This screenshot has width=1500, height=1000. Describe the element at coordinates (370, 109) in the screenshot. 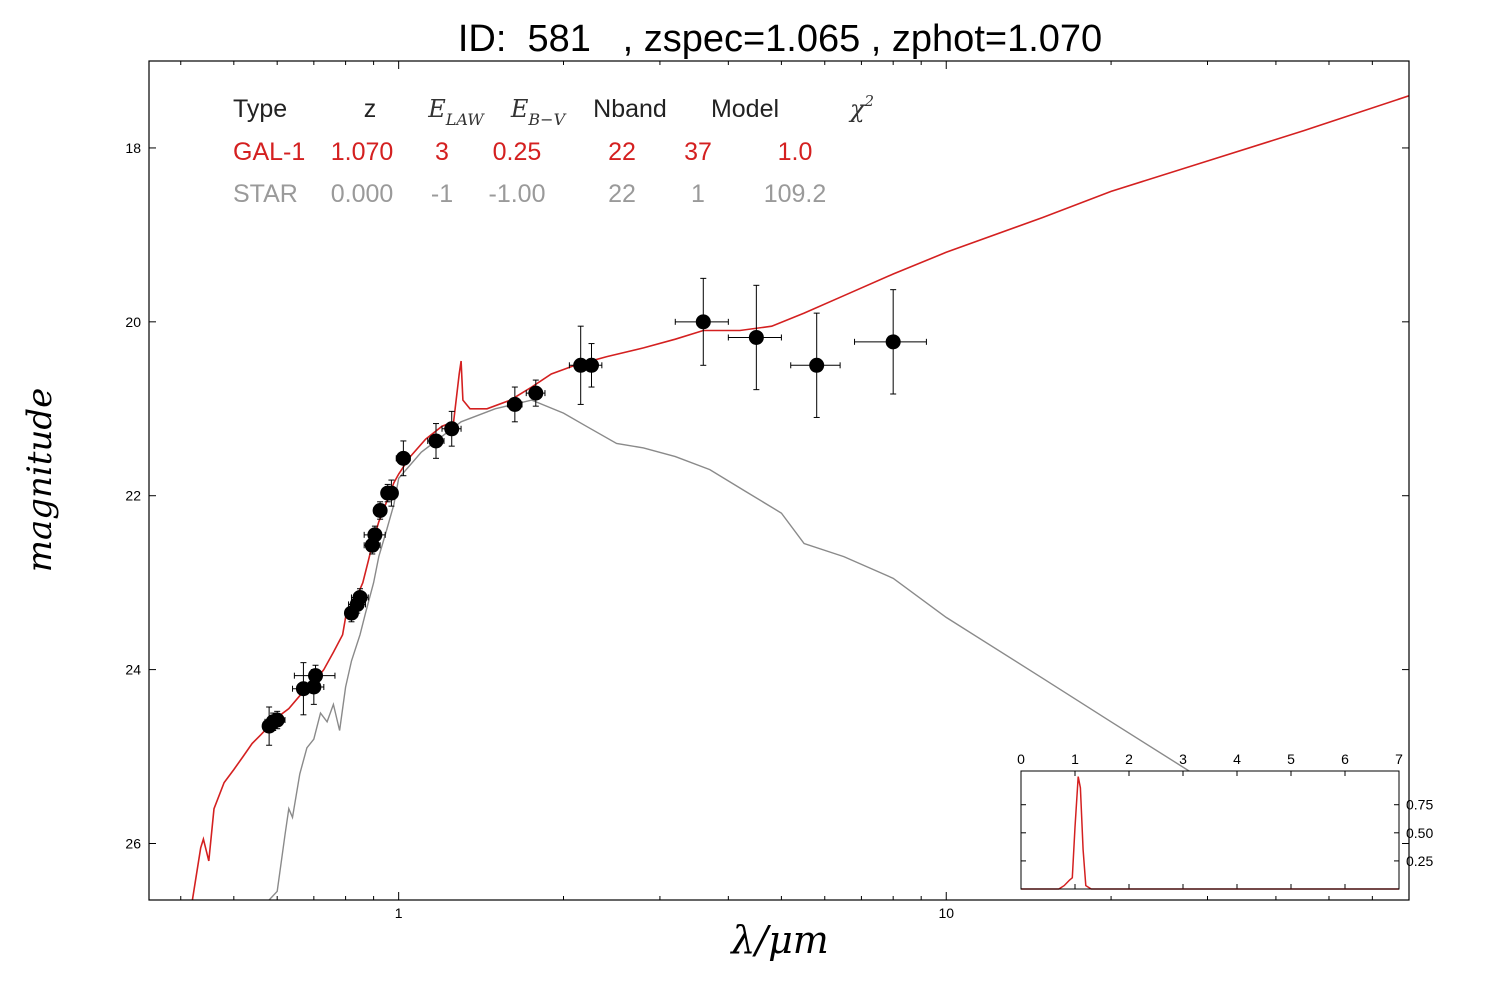

I see `table-header: z` at that location.